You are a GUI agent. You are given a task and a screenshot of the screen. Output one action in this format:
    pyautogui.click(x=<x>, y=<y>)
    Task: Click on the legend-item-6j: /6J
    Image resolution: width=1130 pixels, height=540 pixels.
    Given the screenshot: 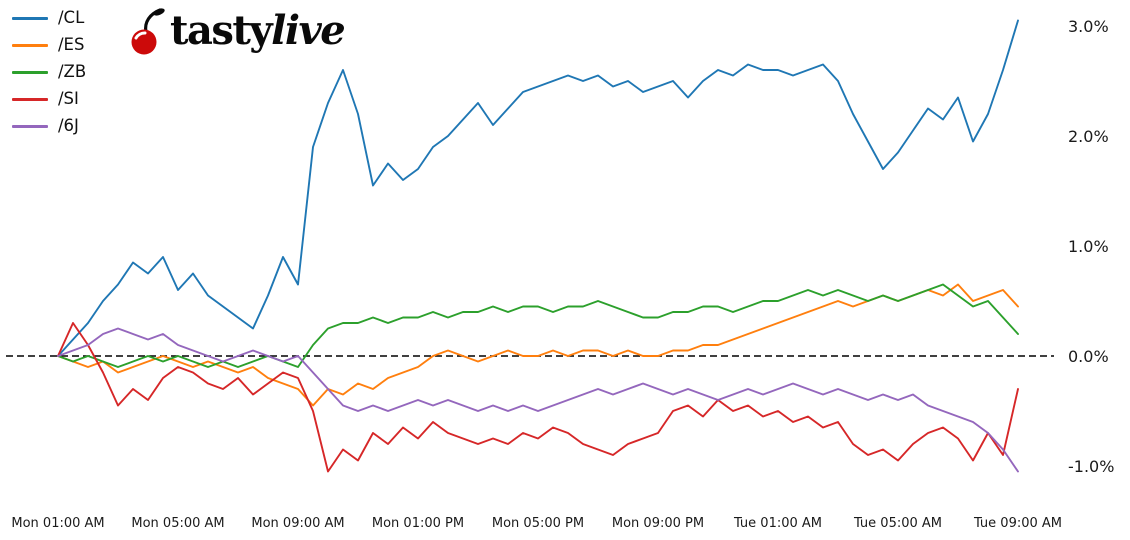 What is the action you would take?
    pyautogui.click(x=49, y=126)
    